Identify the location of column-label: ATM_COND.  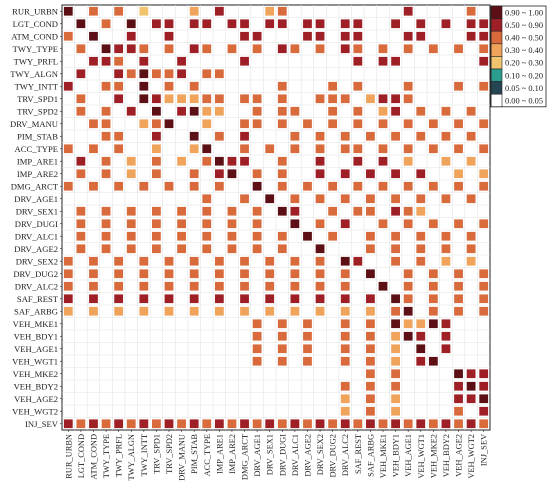
(93, 457).